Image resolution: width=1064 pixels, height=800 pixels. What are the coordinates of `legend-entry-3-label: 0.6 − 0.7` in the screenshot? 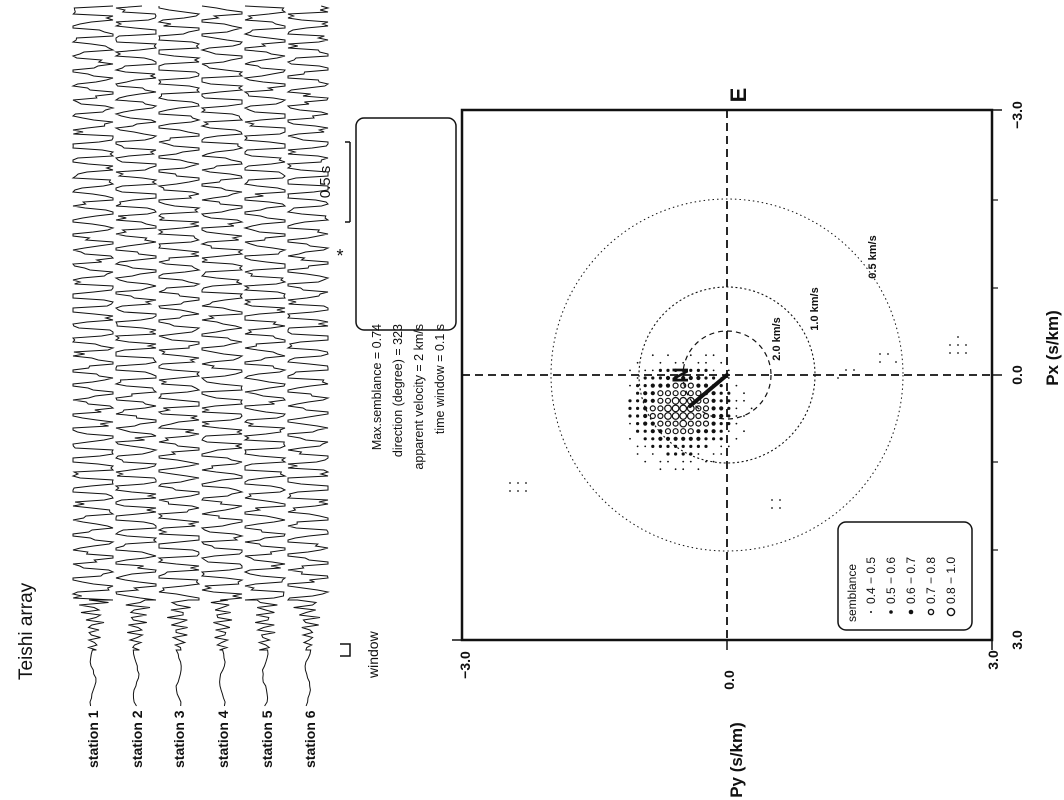 It's located at (911, 580).